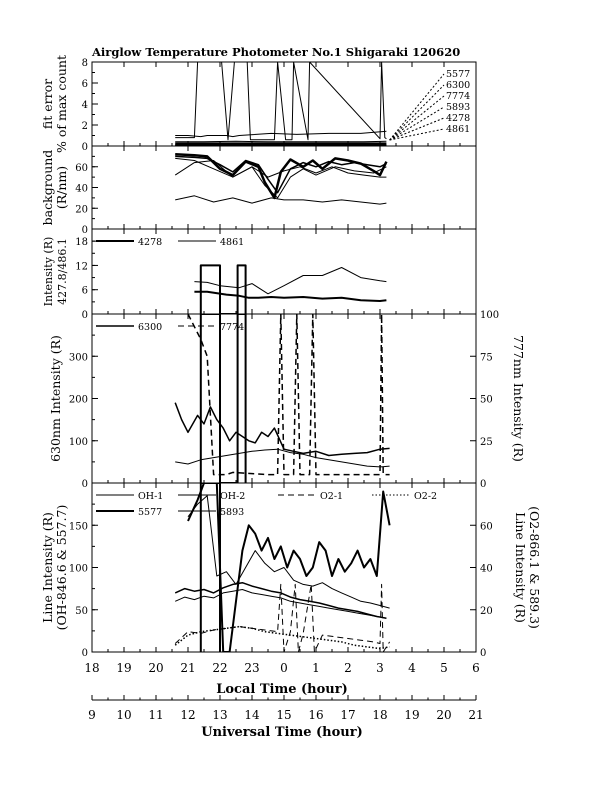  I want to click on y-tick-label-oi_lines: 0, so click(85, 484).